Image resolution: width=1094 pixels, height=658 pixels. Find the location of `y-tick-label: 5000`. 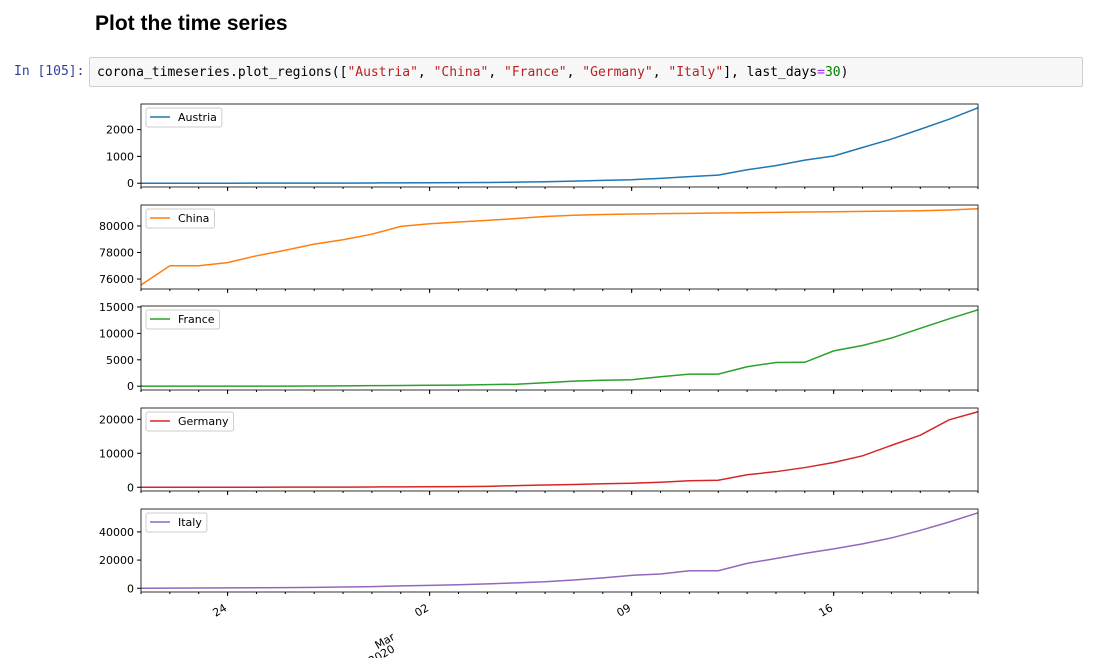

y-tick-label: 5000 is located at coordinates (120, 360).